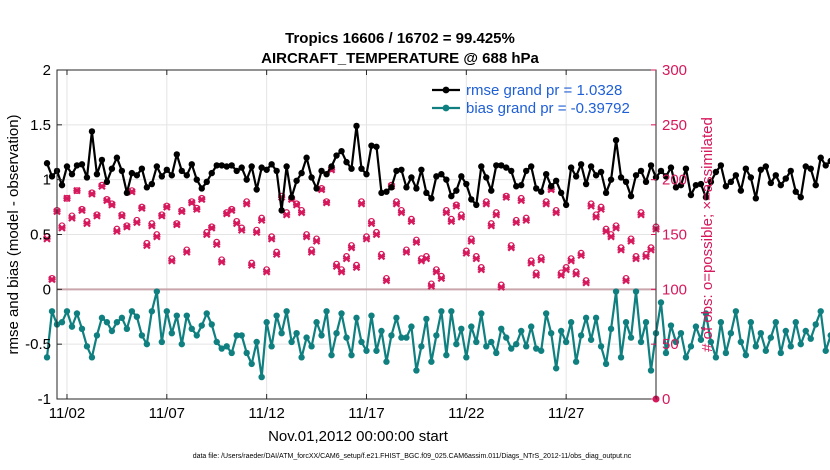 This screenshot has width=830, height=470. I want to click on y-right-tick-label: 200, so click(674, 180).